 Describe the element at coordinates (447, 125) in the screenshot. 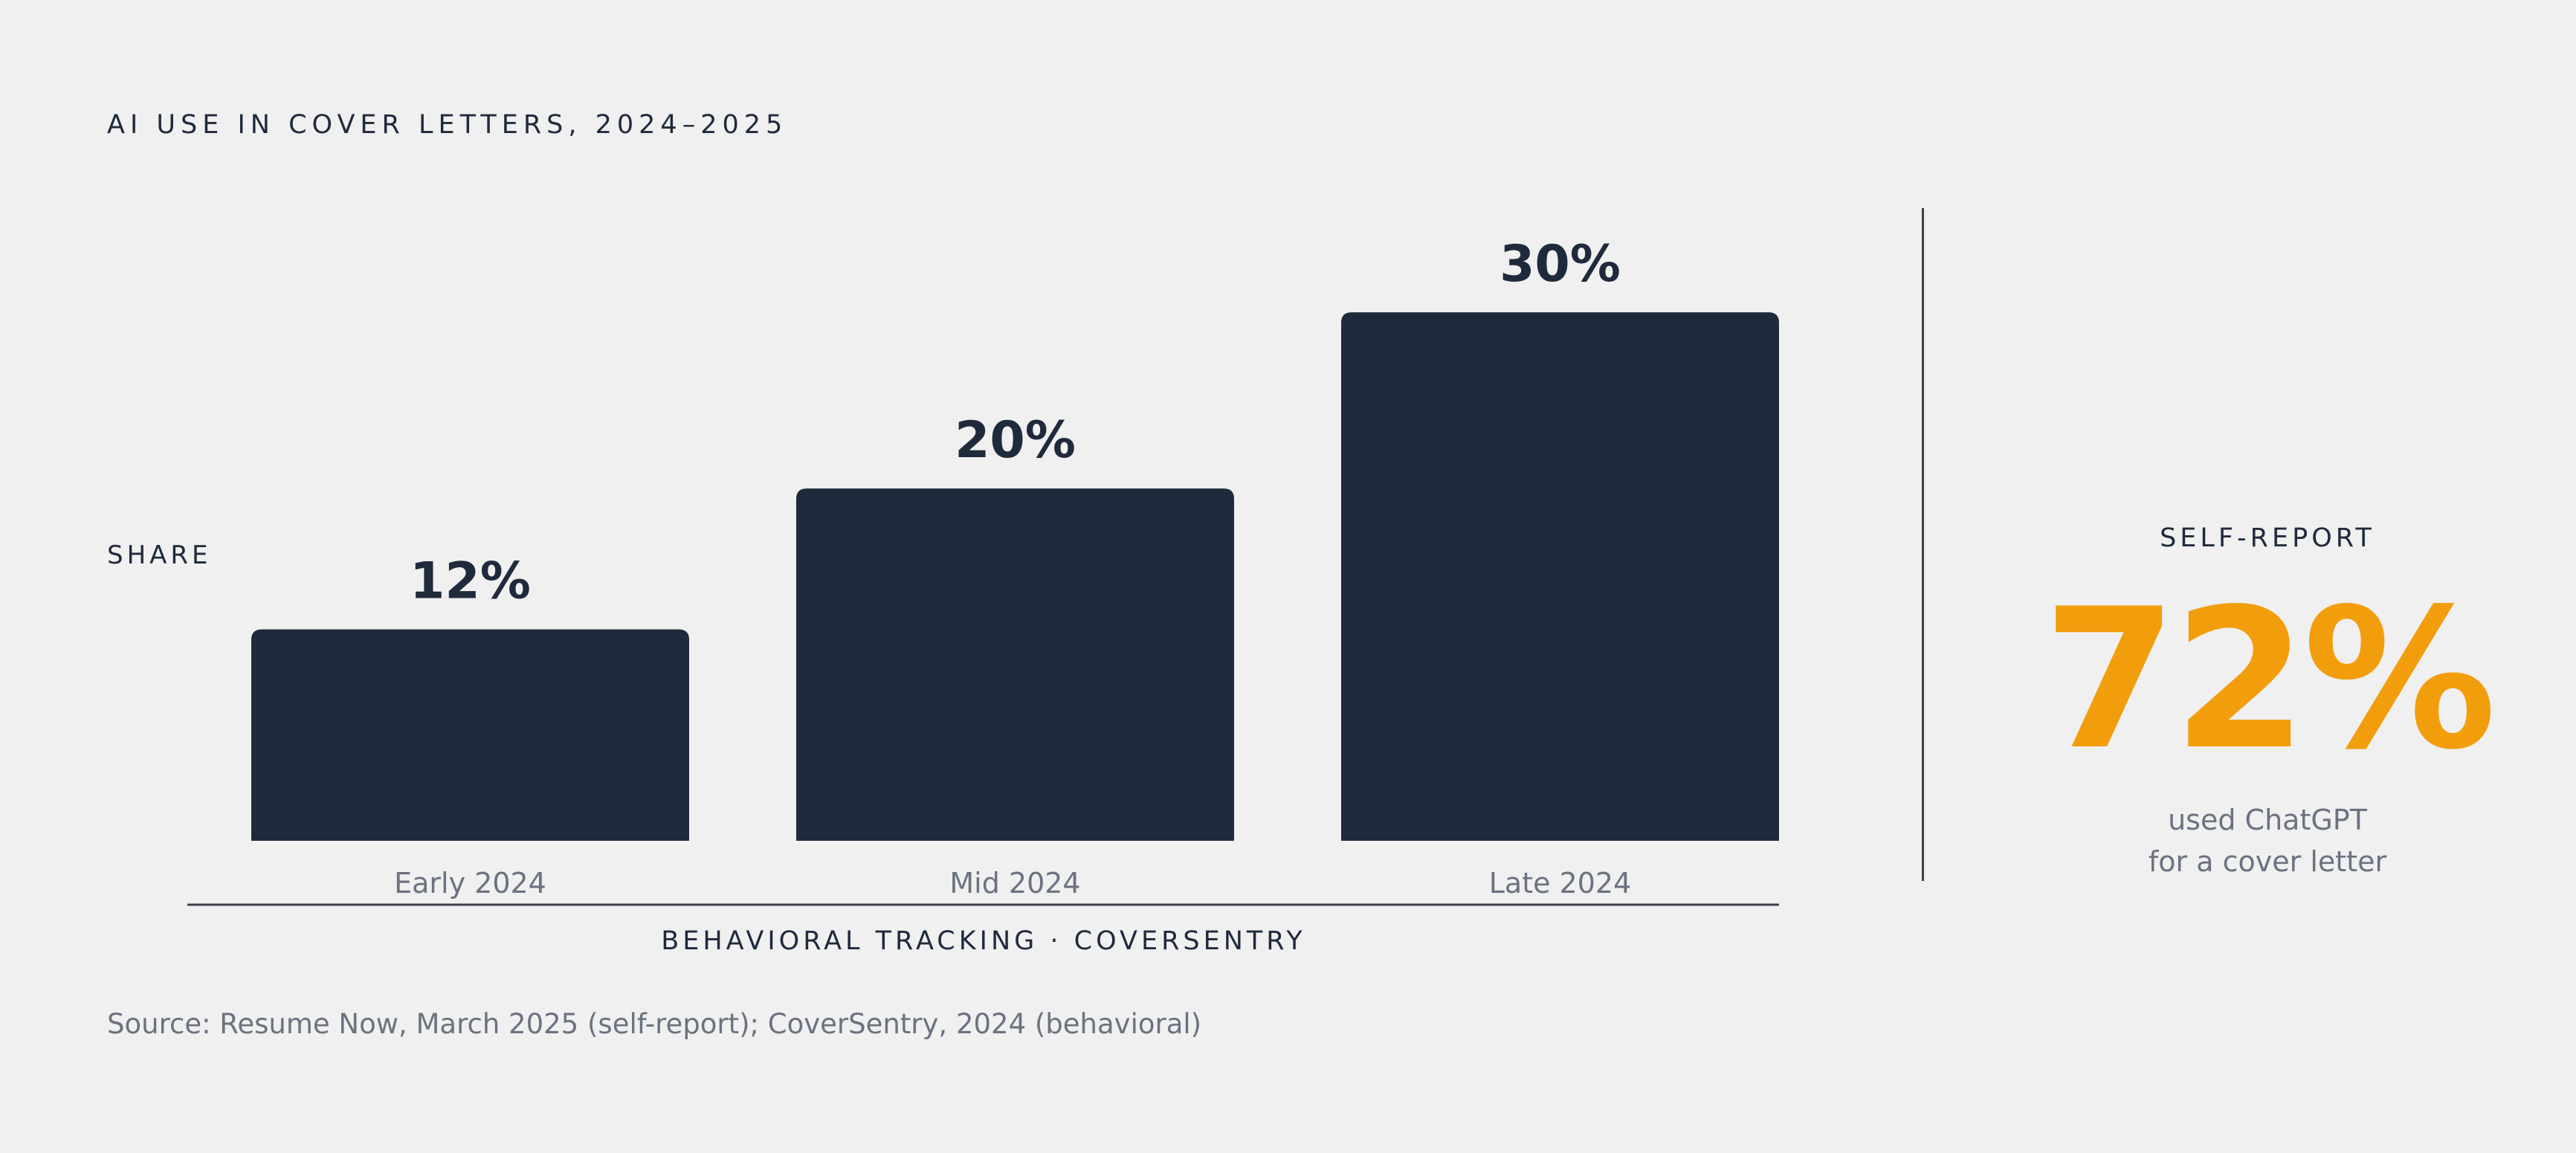

I see `chart-title: AI USE IN COVER LETTERS, 2024–2025` at that location.